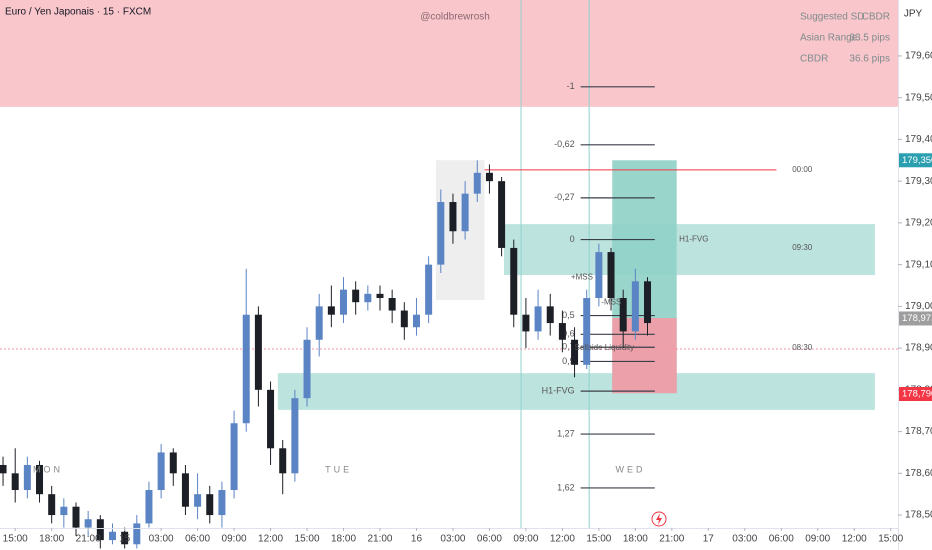 The height and width of the screenshot is (550, 932). I want to click on session-label: WED, so click(630, 469).